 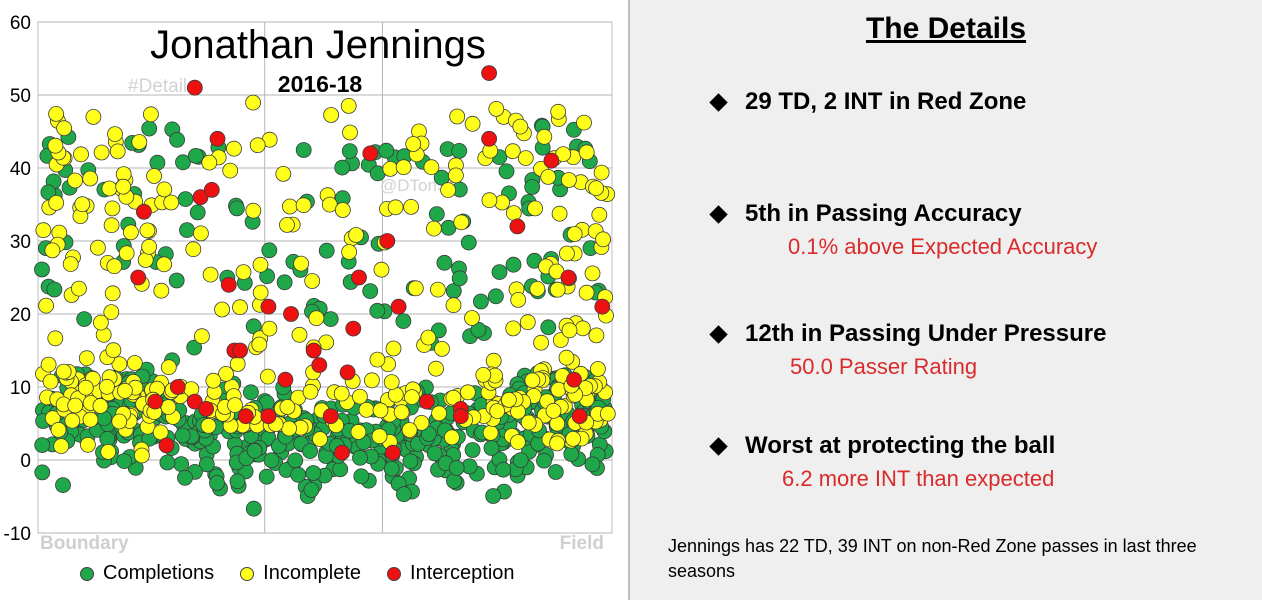 I want to click on watermark-details: #Details, so click(x=162, y=86).